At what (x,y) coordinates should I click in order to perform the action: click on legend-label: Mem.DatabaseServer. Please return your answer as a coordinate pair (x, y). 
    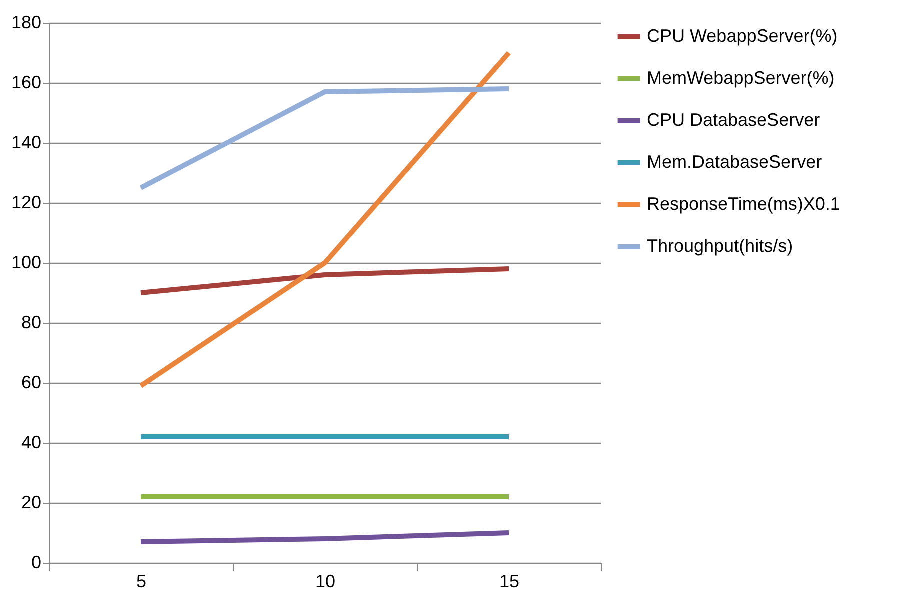
    Looking at the image, I should click on (734, 162).